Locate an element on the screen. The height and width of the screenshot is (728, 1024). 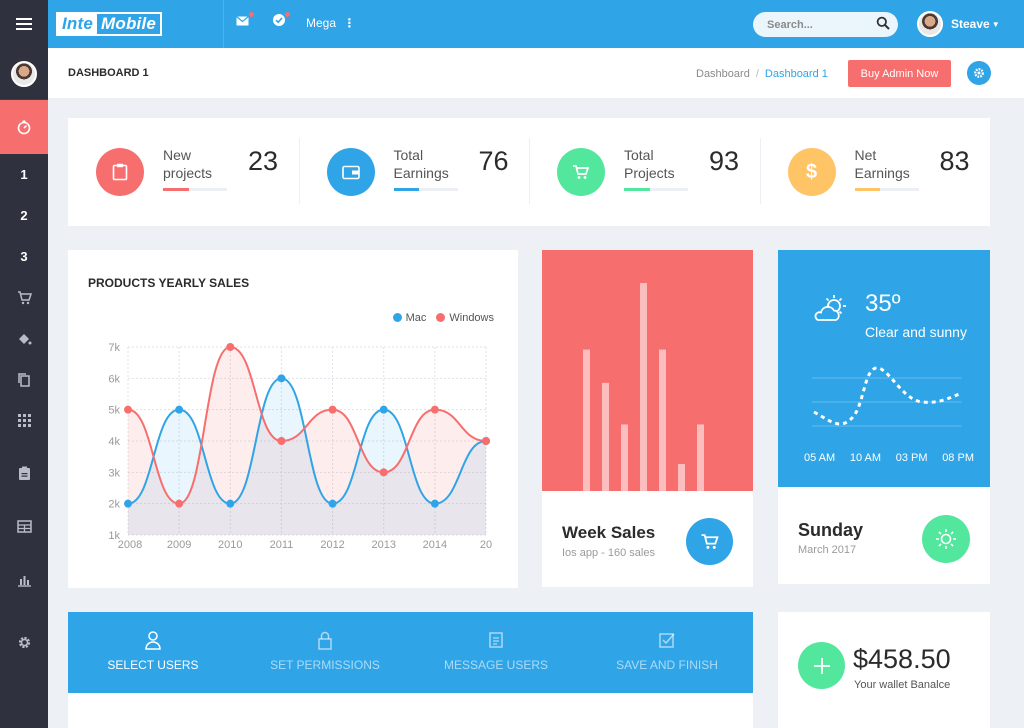
sidebar-item-2: 2 is located at coordinates (24, 215).